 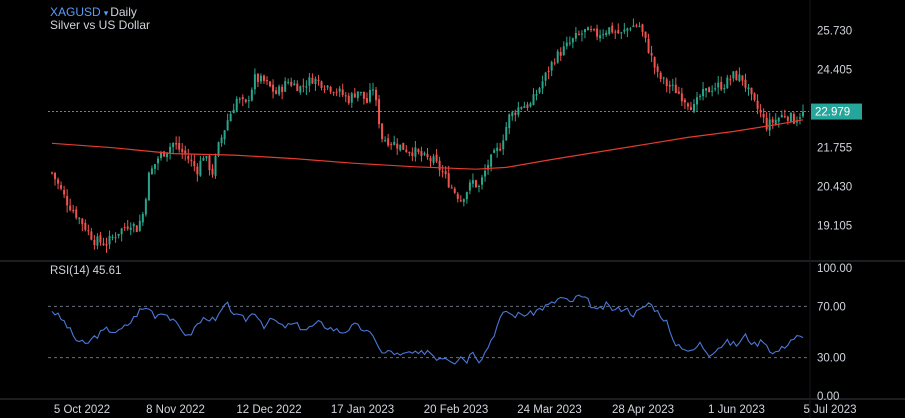 I want to click on rsi-axis-label: 0.00, so click(x=828, y=397).